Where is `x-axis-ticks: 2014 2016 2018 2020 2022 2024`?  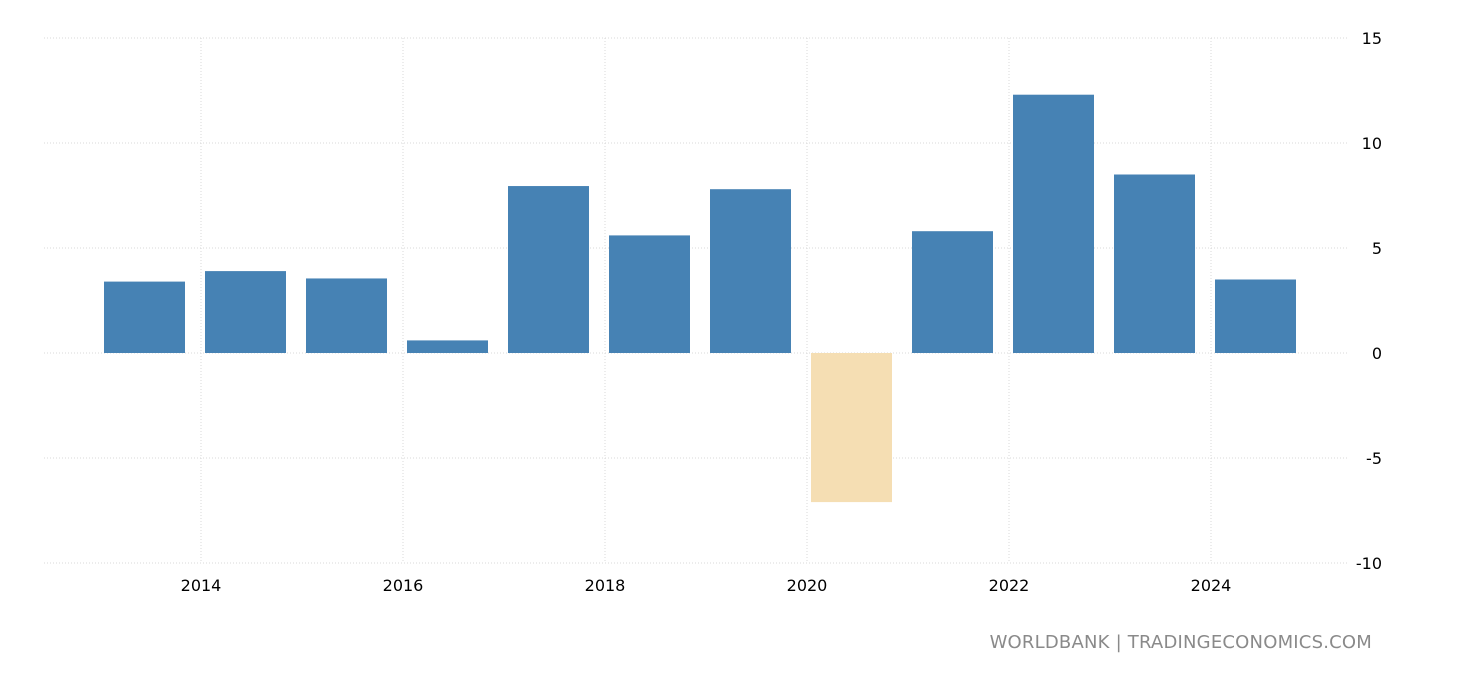
x-axis-ticks: 2014 2016 2018 2020 2022 2024 is located at coordinates (706, 585).